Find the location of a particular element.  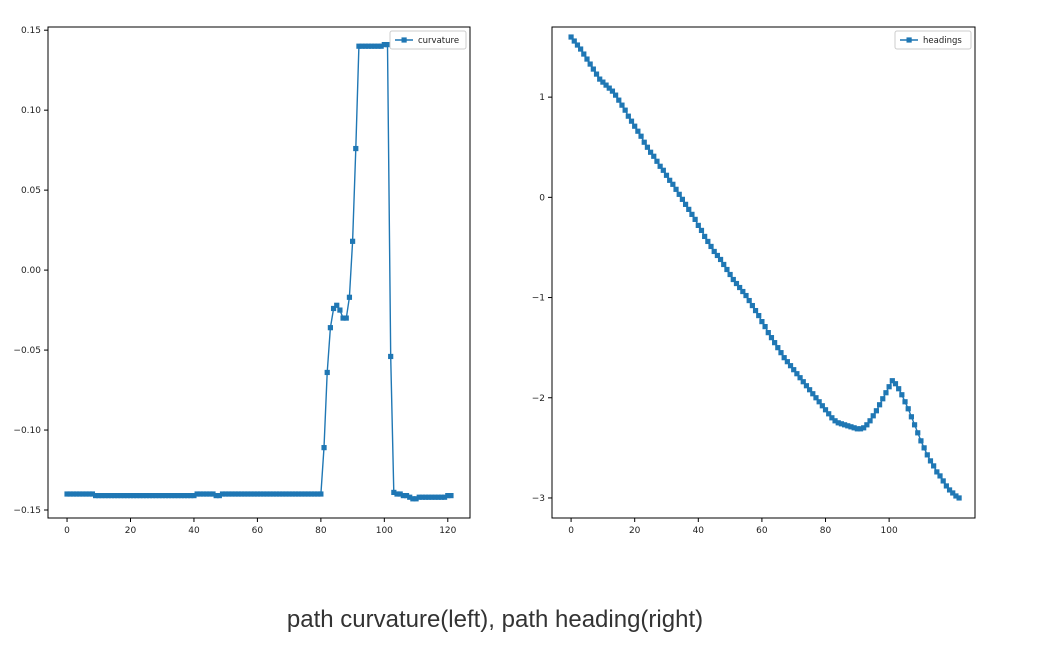

x-tick-label: 80 is located at coordinates (321, 531).